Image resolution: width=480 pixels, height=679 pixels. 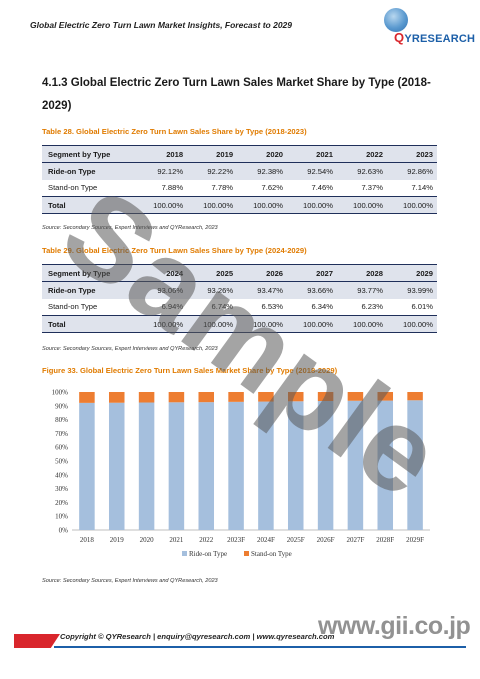 I want to click on column-header: 2029, so click(x=411, y=273).